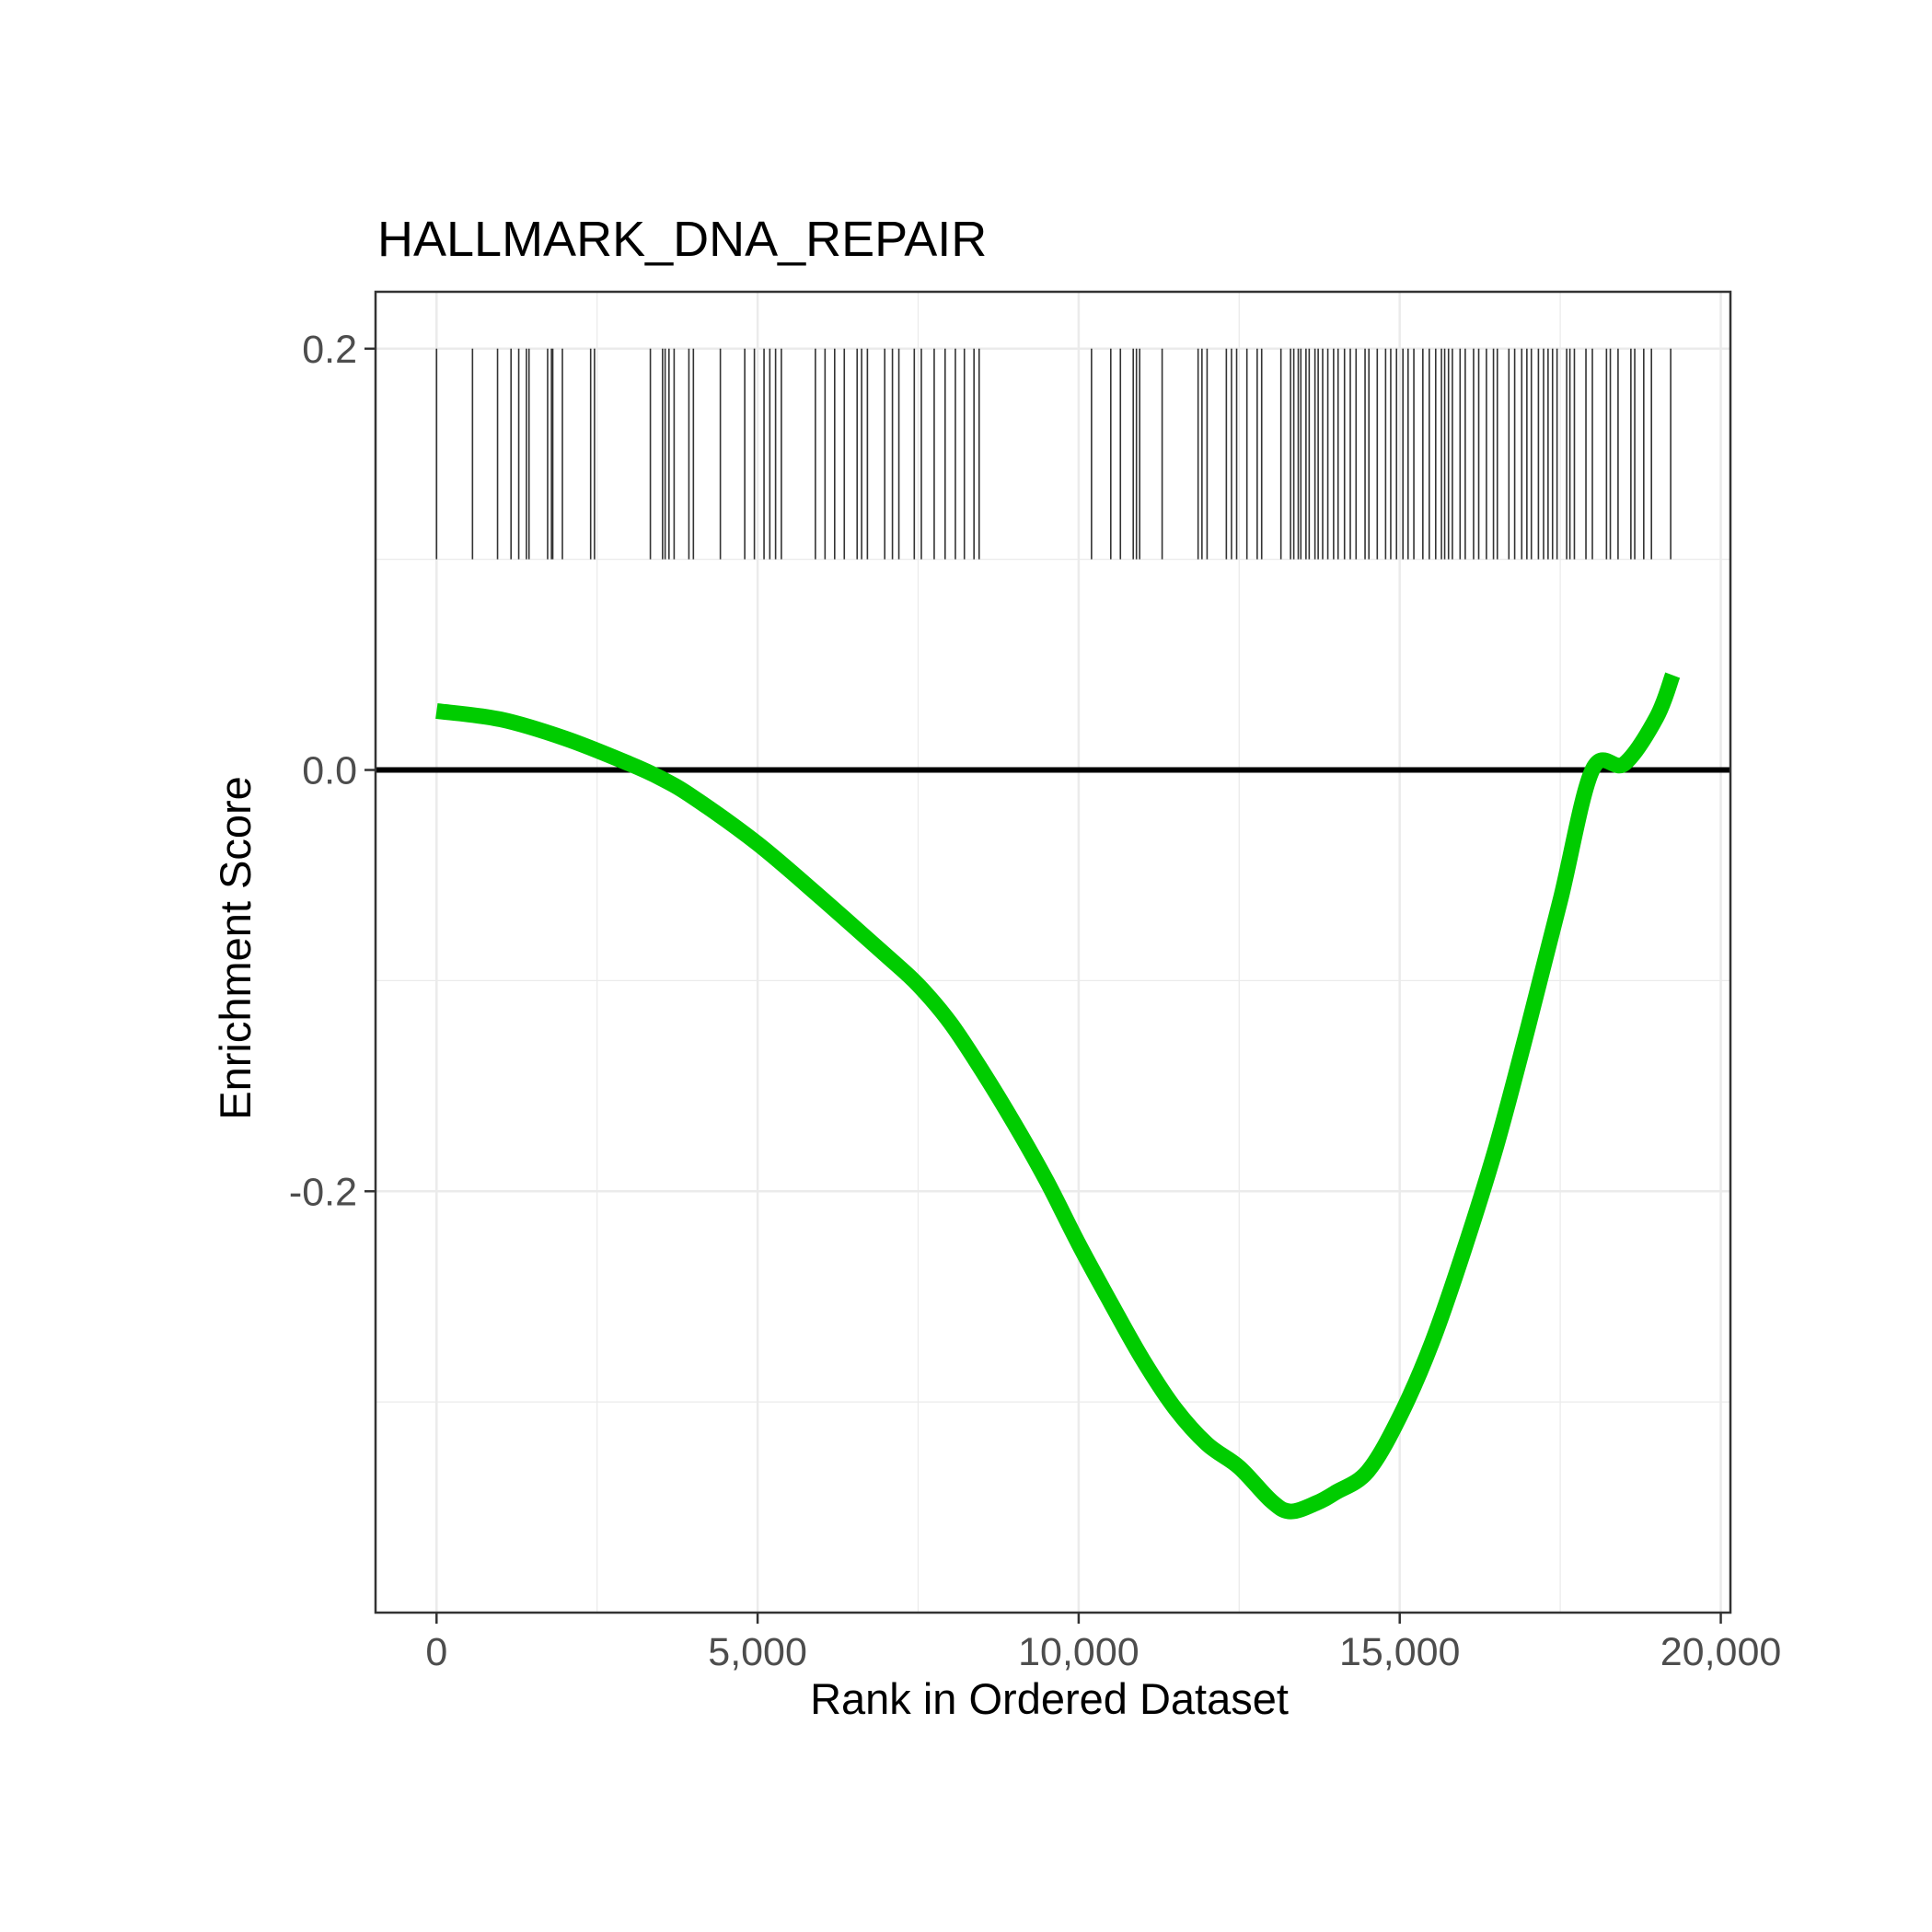 The height and width of the screenshot is (1932, 1932). What do you see at coordinates (682, 240) in the screenshot?
I see `chart-title: HALLMARK_DNA_REPAIR` at bounding box center [682, 240].